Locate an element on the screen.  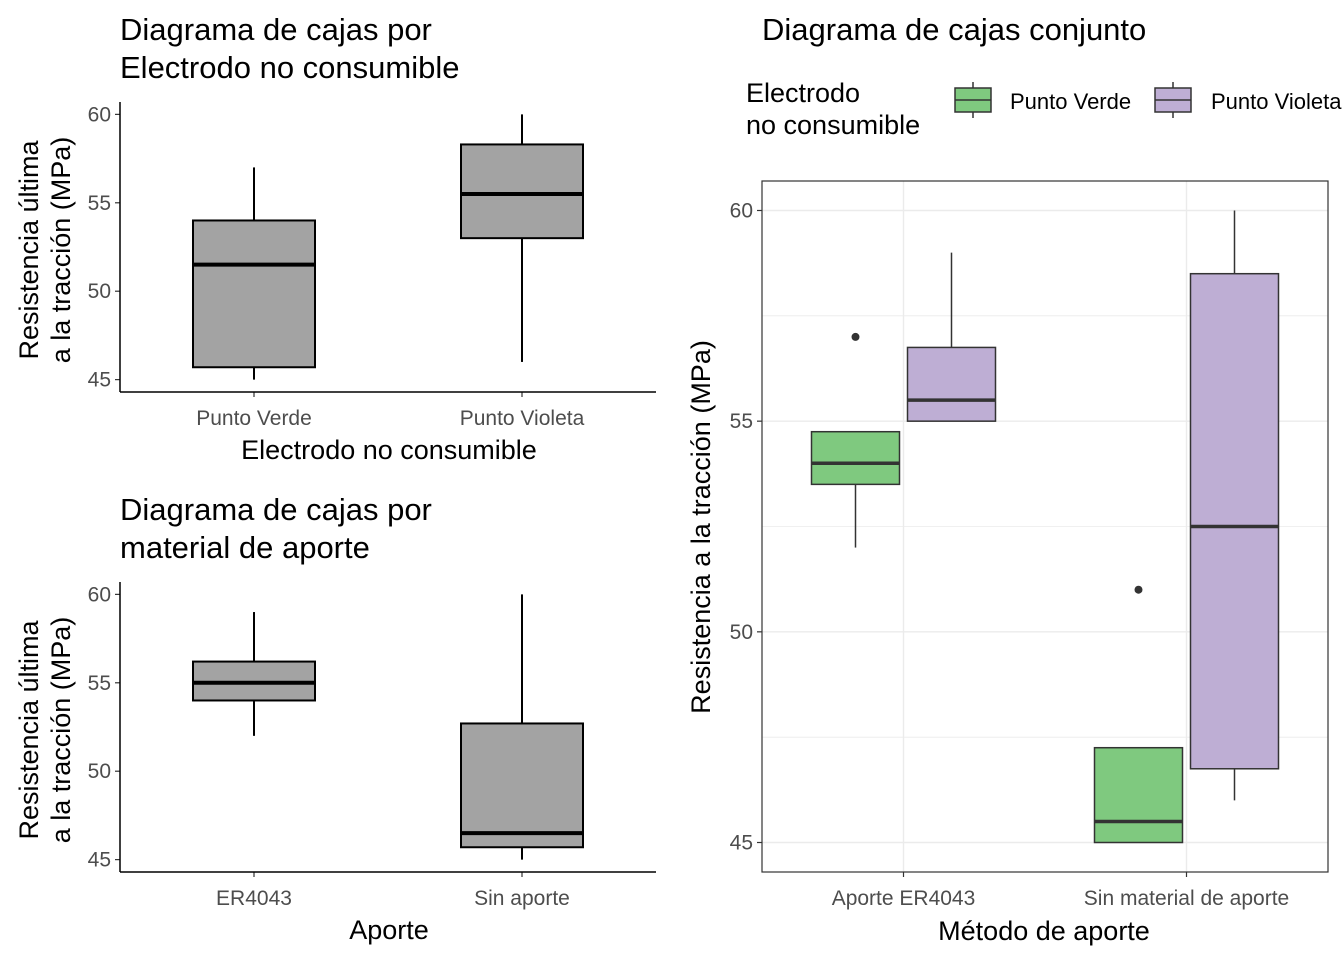
panel-title-line-2: Electrodo no consumible is located at coordinates (289, 67).